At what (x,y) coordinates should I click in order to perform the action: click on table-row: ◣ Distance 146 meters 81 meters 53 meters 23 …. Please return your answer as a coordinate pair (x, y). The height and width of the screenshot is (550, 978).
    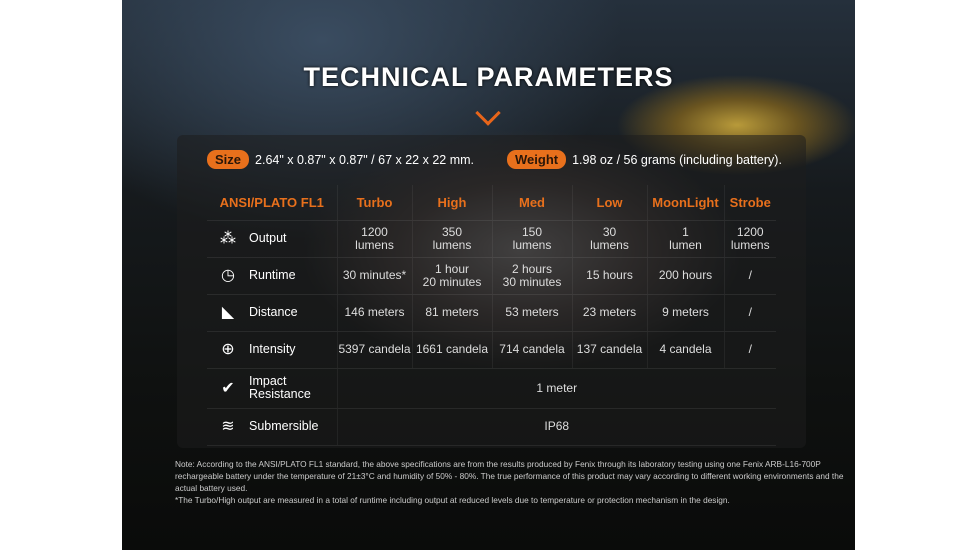
    Looking at the image, I should click on (491, 313).